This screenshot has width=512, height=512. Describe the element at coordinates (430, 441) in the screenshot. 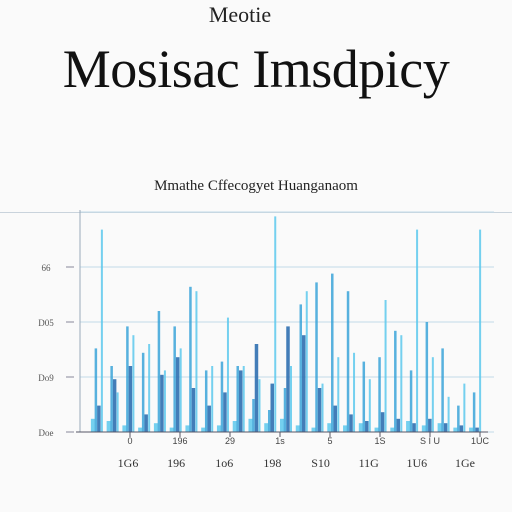

I see `x-tick-label: S I U` at that location.